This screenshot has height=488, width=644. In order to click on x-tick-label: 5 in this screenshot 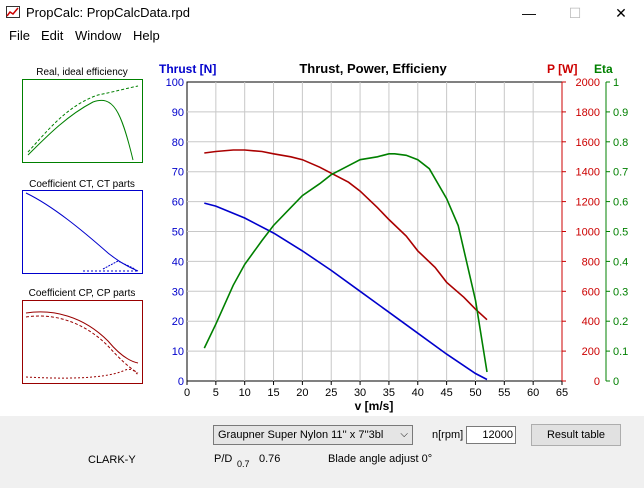, I will do `click(216, 393)`.